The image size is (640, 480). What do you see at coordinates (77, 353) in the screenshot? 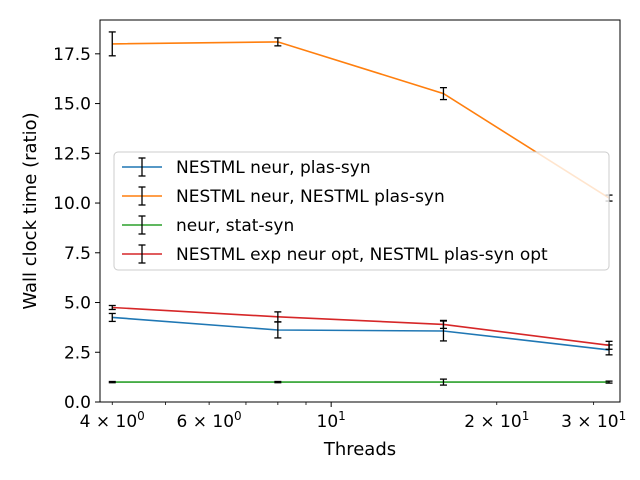
I see `y-tick-label: 2.5` at bounding box center [77, 353].